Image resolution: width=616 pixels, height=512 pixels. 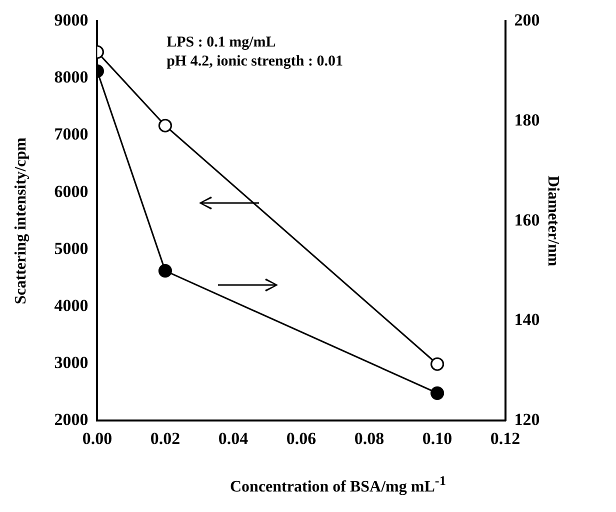 I want to click on x-tick-label: 0.10, so click(x=437, y=438).